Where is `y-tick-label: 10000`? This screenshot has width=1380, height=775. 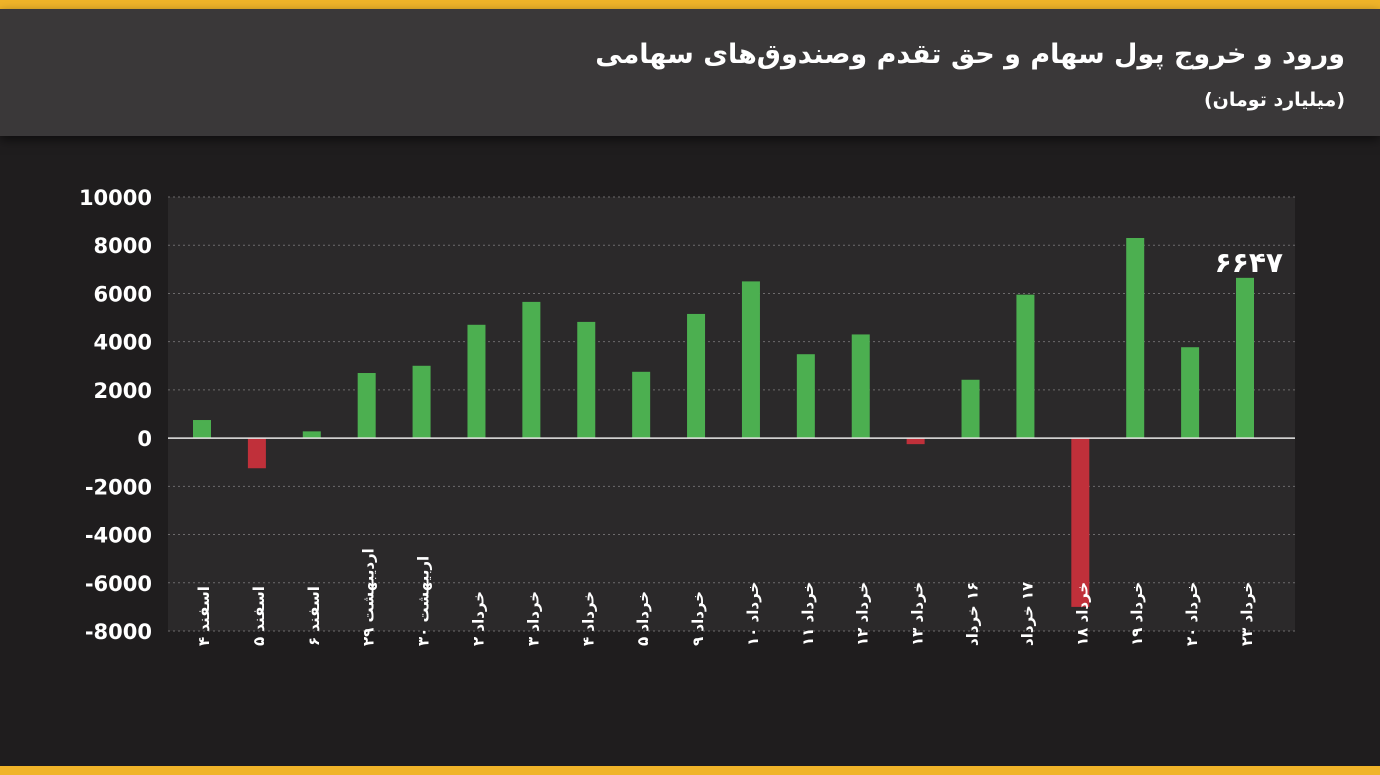 y-tick-label: 10000 is located at coordinates (115, 198).